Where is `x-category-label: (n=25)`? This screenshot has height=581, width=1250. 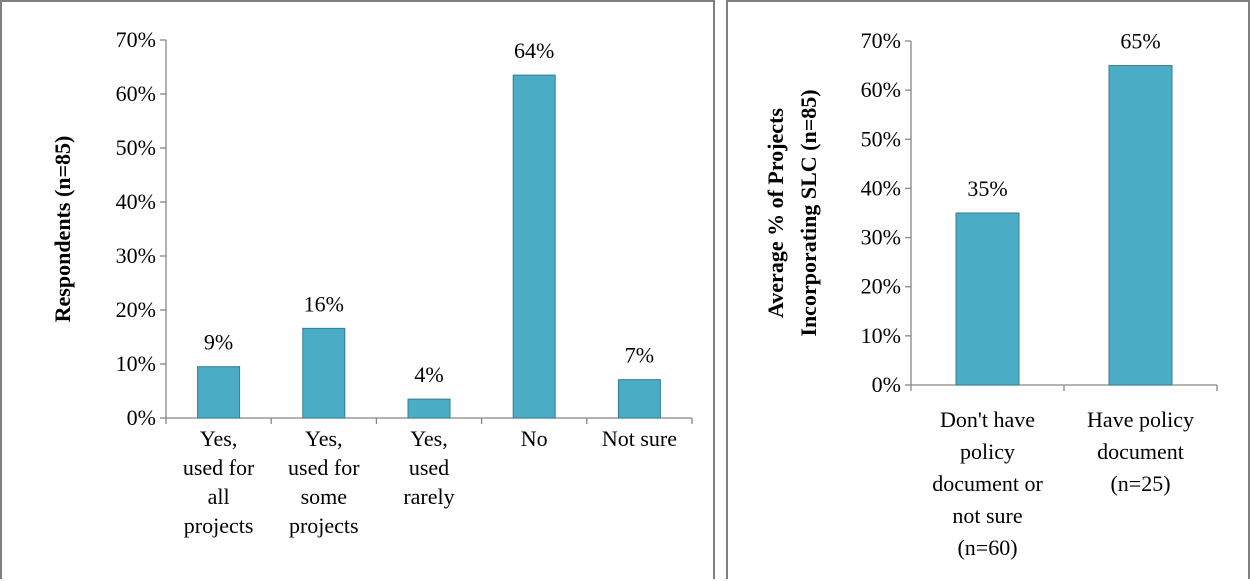 x-category-label: (n=25) is located at coordinates (1140, 483).